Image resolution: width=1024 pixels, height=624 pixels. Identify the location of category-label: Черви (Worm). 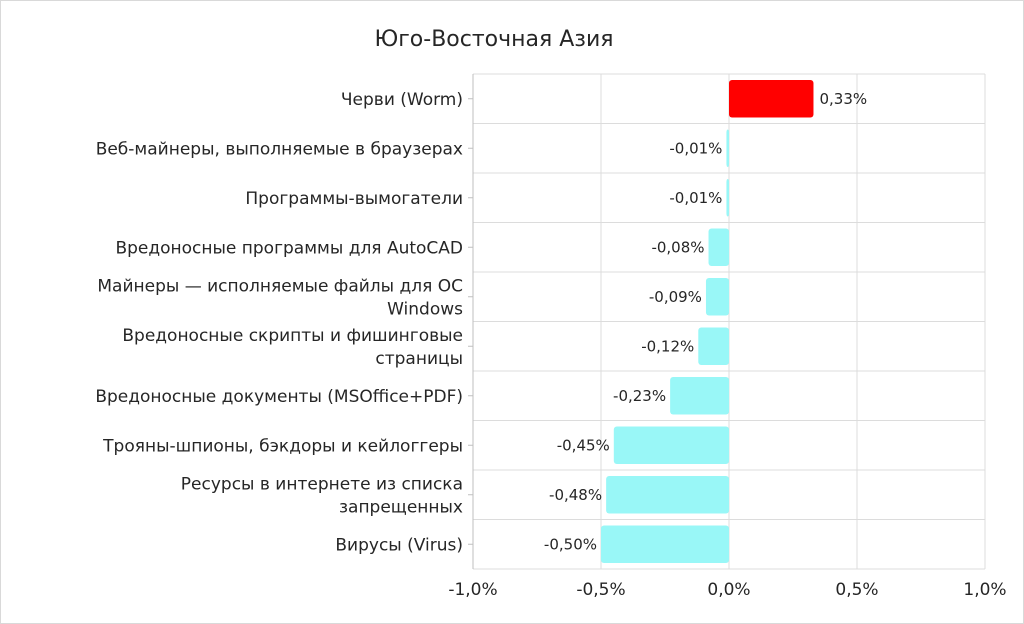
(402, 100).